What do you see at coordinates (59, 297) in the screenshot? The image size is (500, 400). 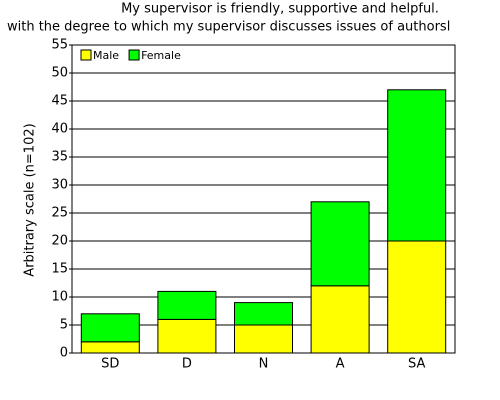 I see `y-tick-label: 10` at bounding box center [59, 297].